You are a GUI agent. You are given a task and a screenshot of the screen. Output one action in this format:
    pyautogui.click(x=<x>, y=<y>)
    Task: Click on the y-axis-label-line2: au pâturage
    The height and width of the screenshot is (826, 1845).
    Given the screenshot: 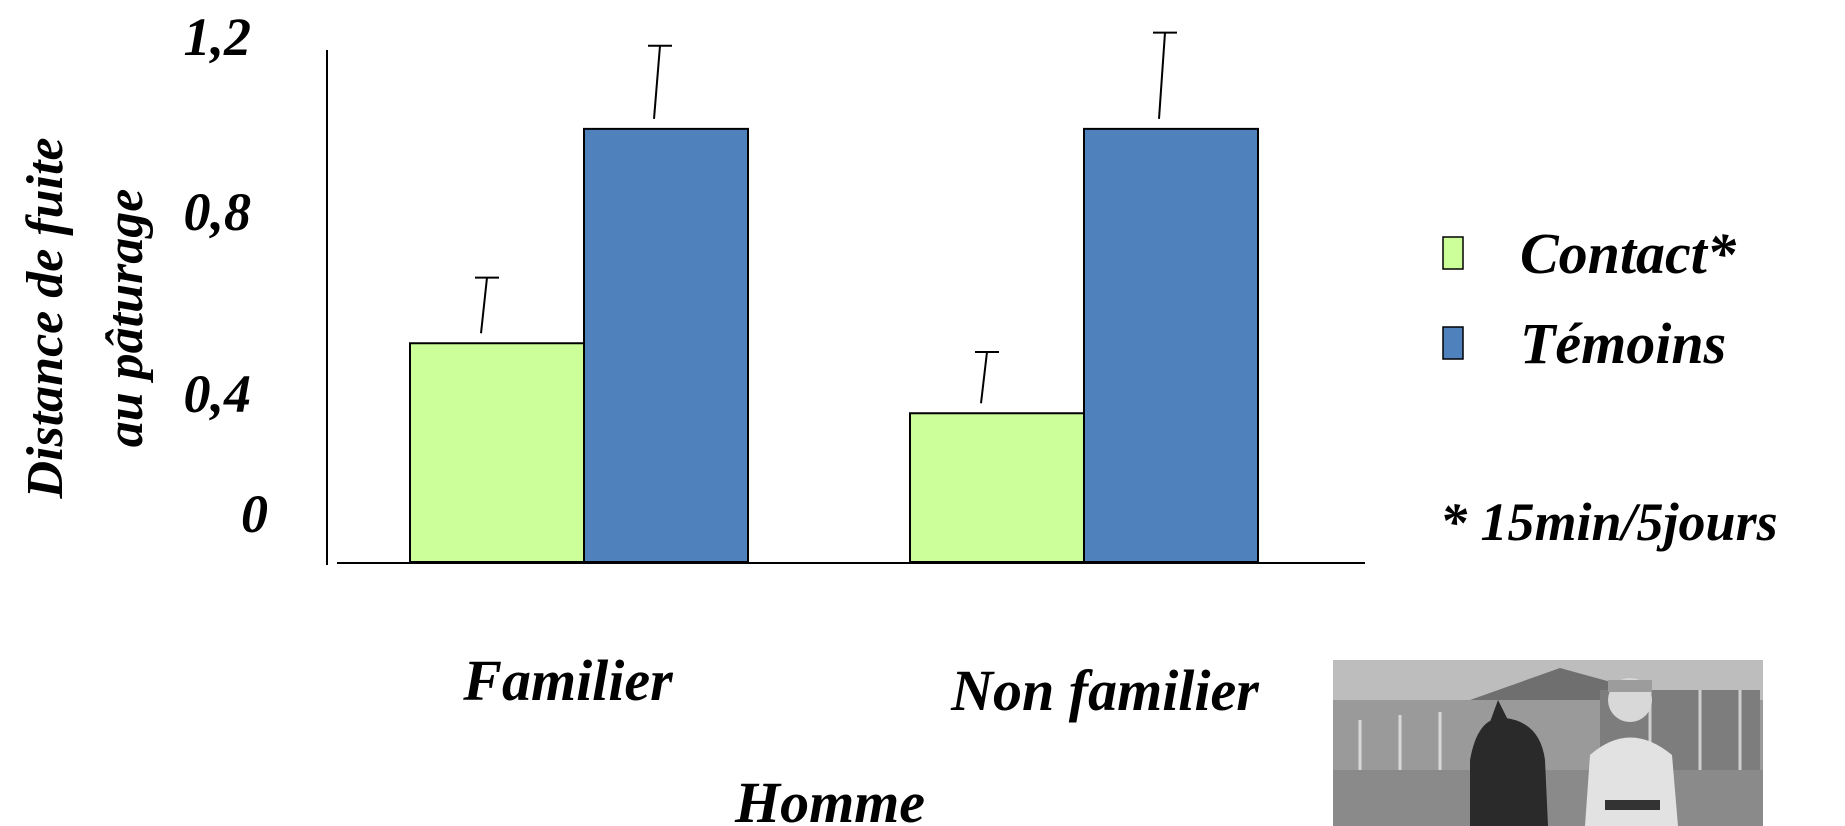 What is the action you would take?
    pyautogui.click(x=125, y=318)
    